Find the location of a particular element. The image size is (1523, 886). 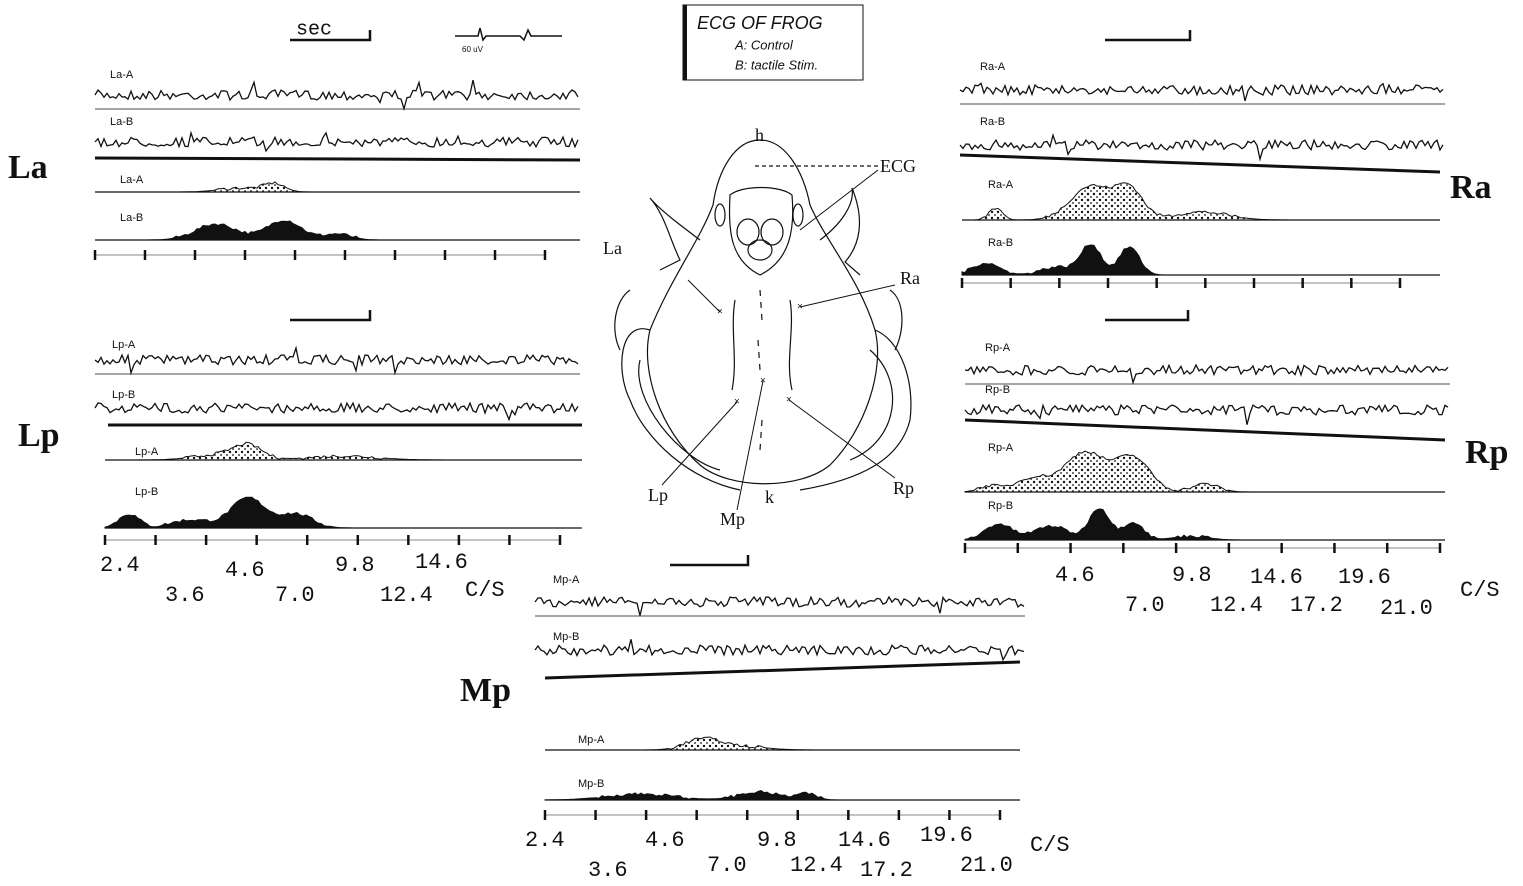

spectrum-label: Ra-A is located at coordinates (1001, 185).